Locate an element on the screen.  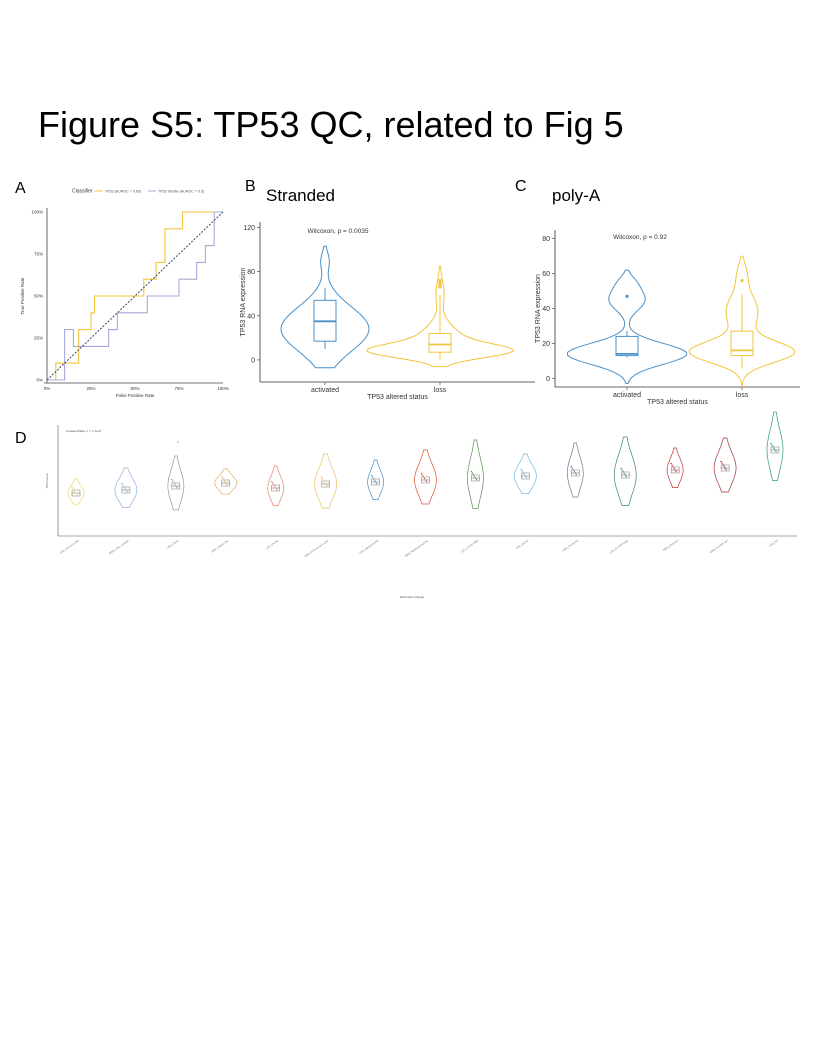
x-axis-title: False Positive Rate is located at coordinates (135, 395).